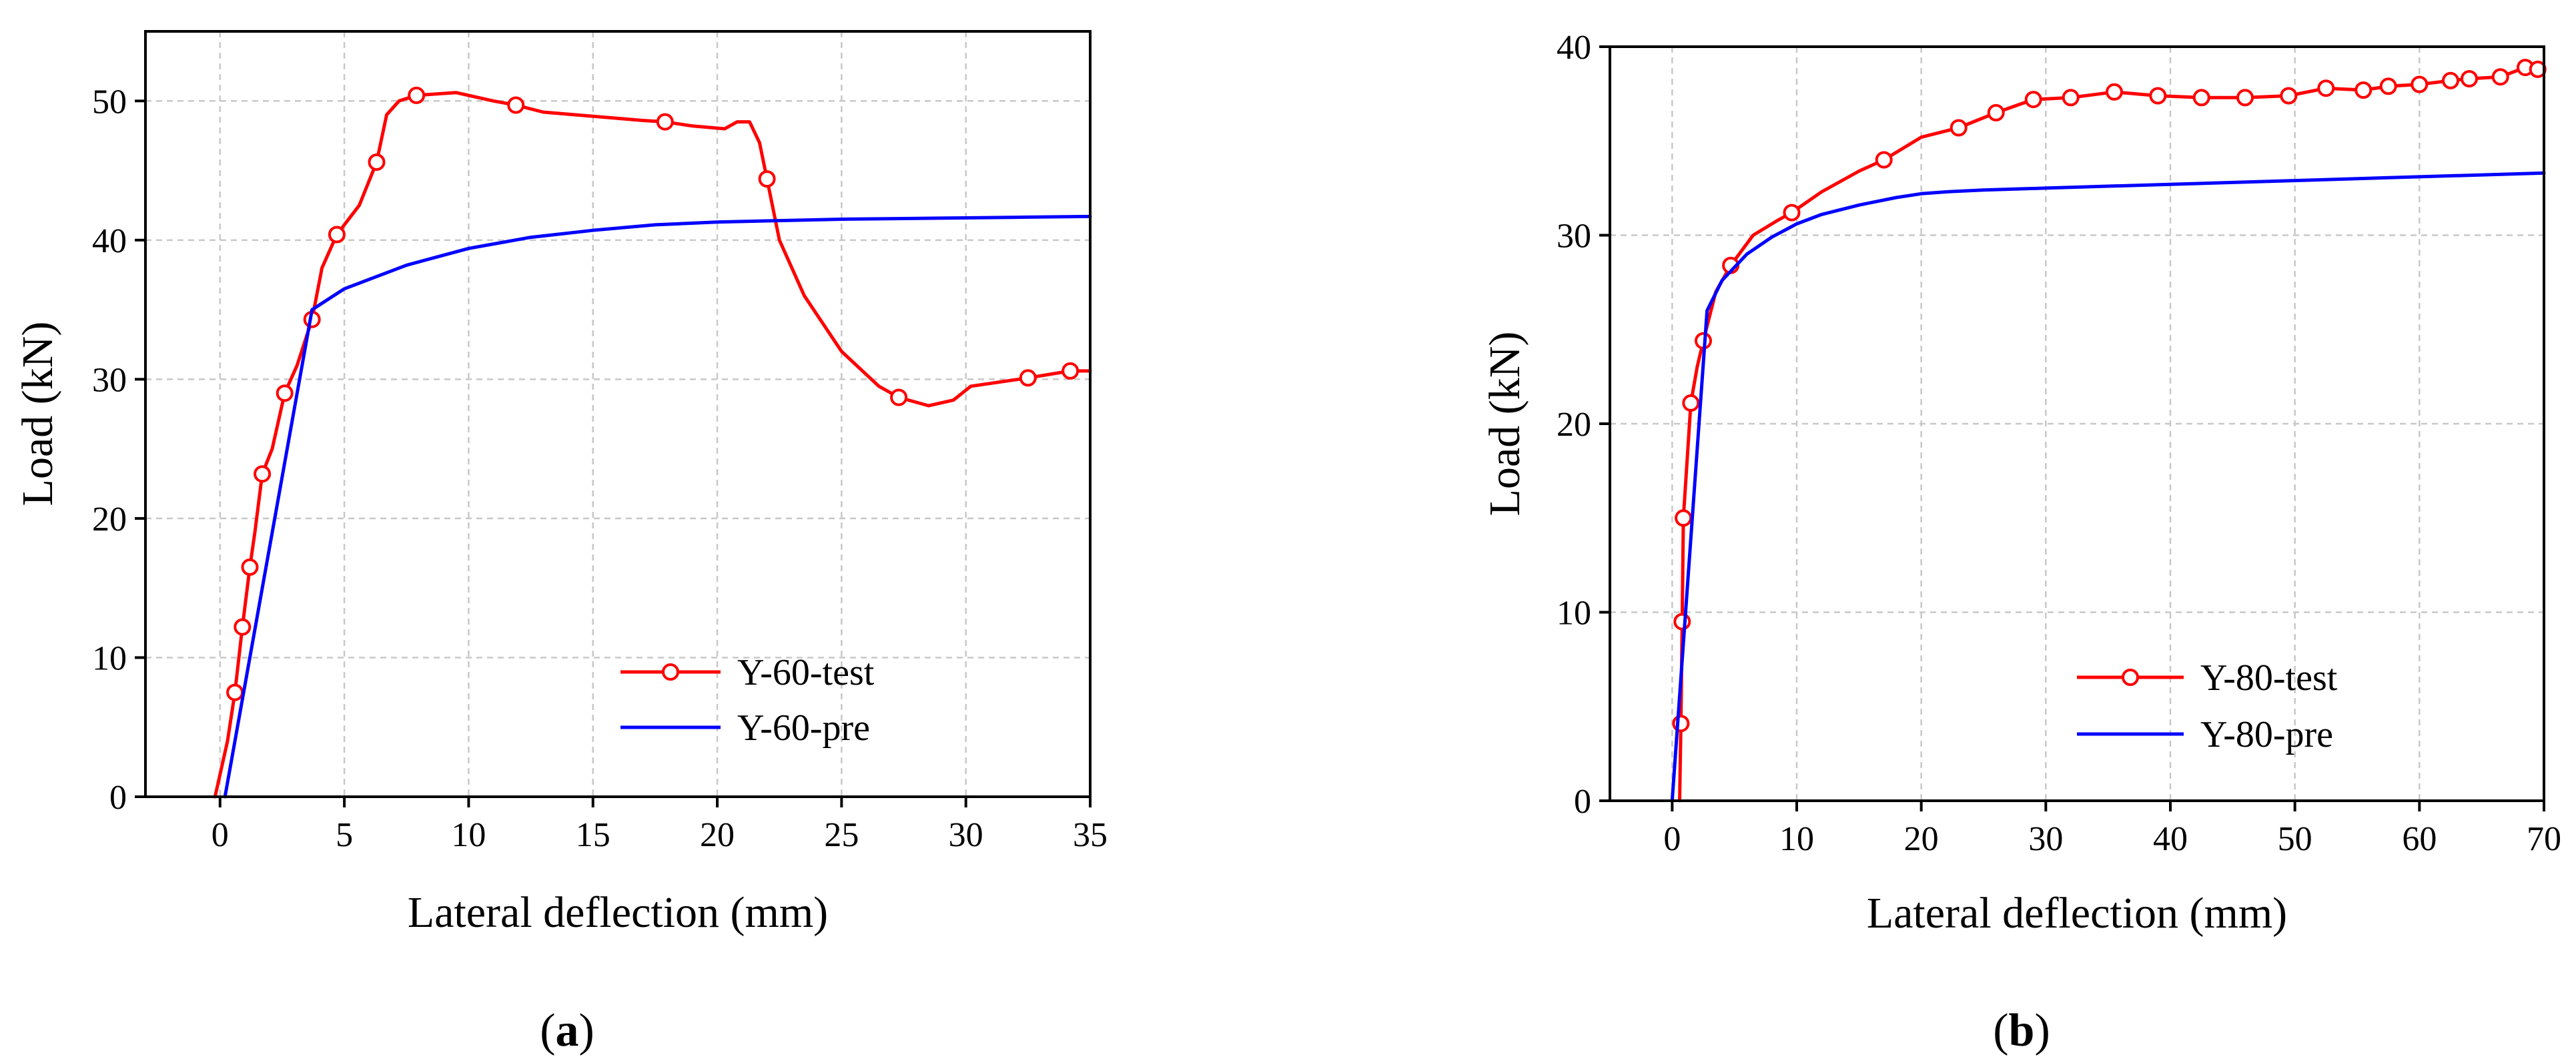 The image size is (2576, 1059). I want to click on x-tick-label: 35, so click(1090, 835).